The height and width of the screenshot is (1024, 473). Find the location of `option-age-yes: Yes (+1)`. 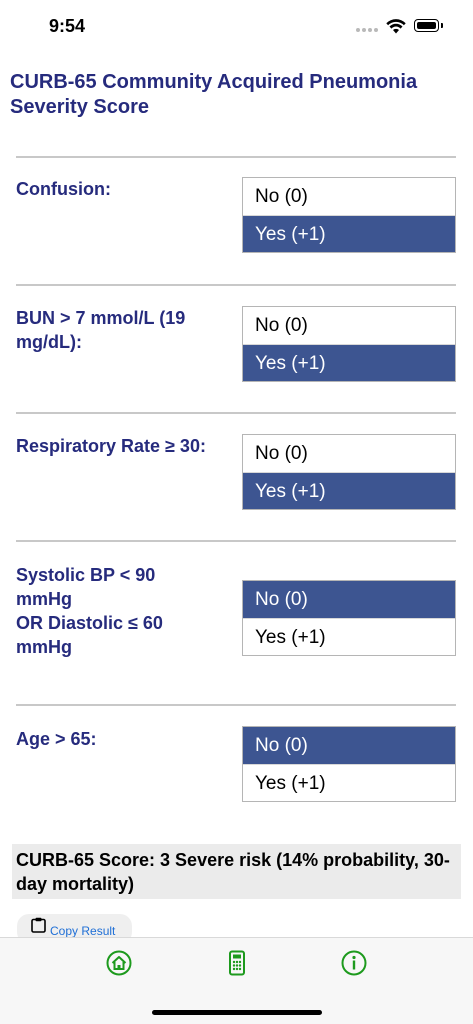

option-age-yes: Yes (+1) is located at coordinates (349, 782).